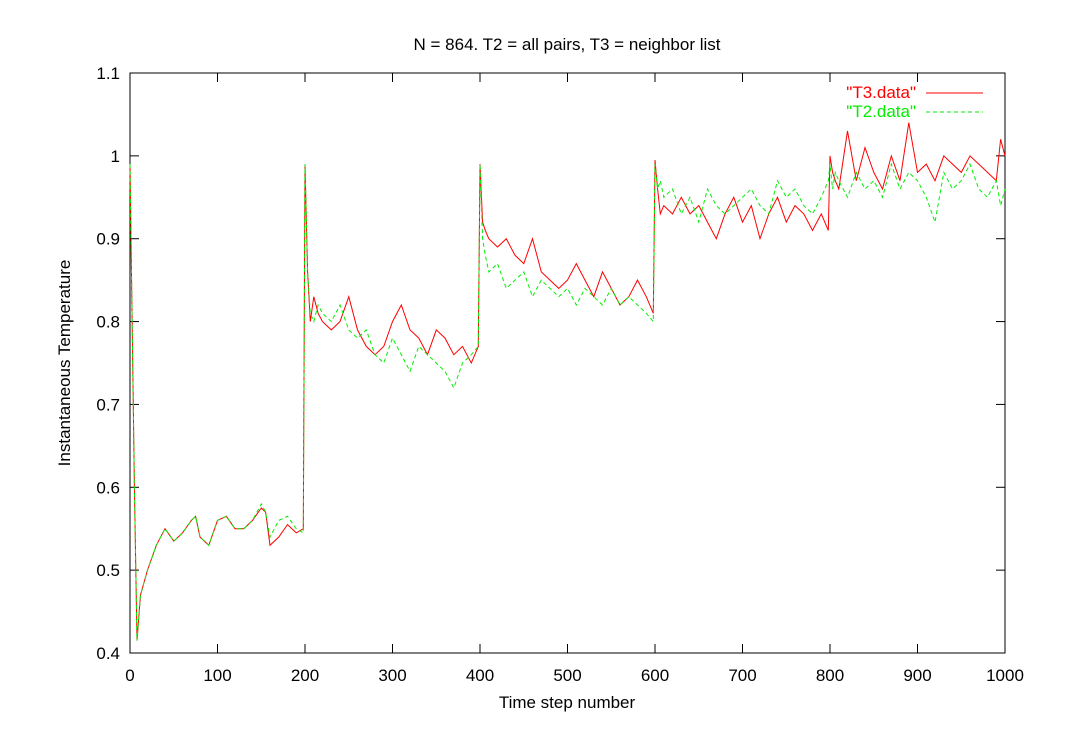 This screenshot has height=744, width=1089. I want to click on x-tick-label: 0, so click(129, 675).